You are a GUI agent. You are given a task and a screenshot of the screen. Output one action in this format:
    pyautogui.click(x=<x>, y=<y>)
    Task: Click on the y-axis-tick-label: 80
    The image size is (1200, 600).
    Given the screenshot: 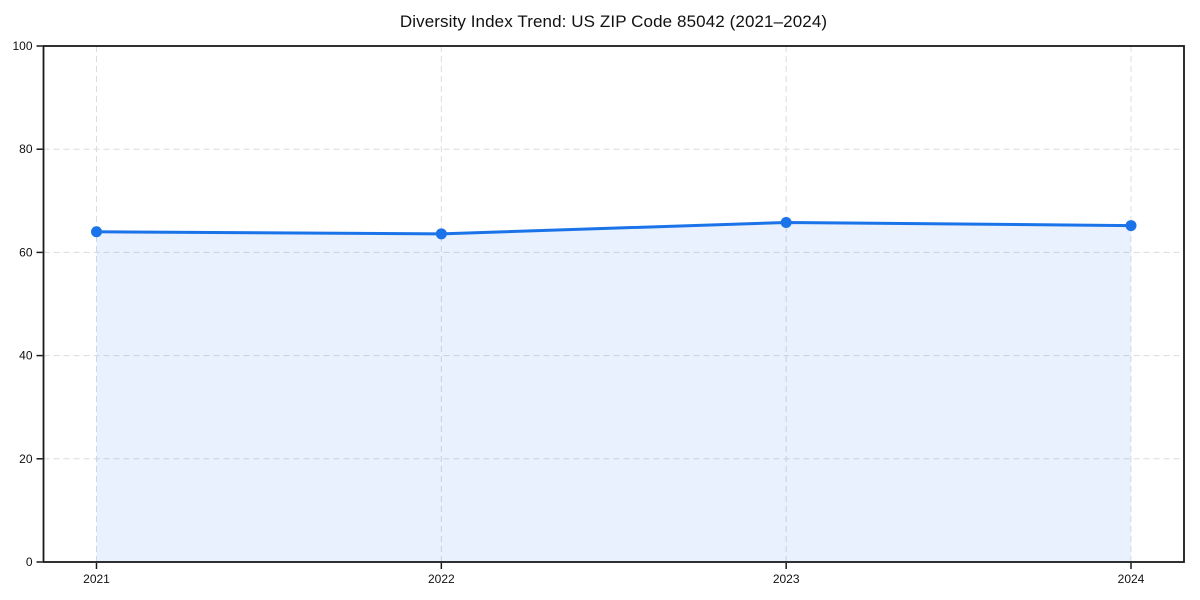 What is the action you would take?
    pyautogui.click(x=26, y=149)
    